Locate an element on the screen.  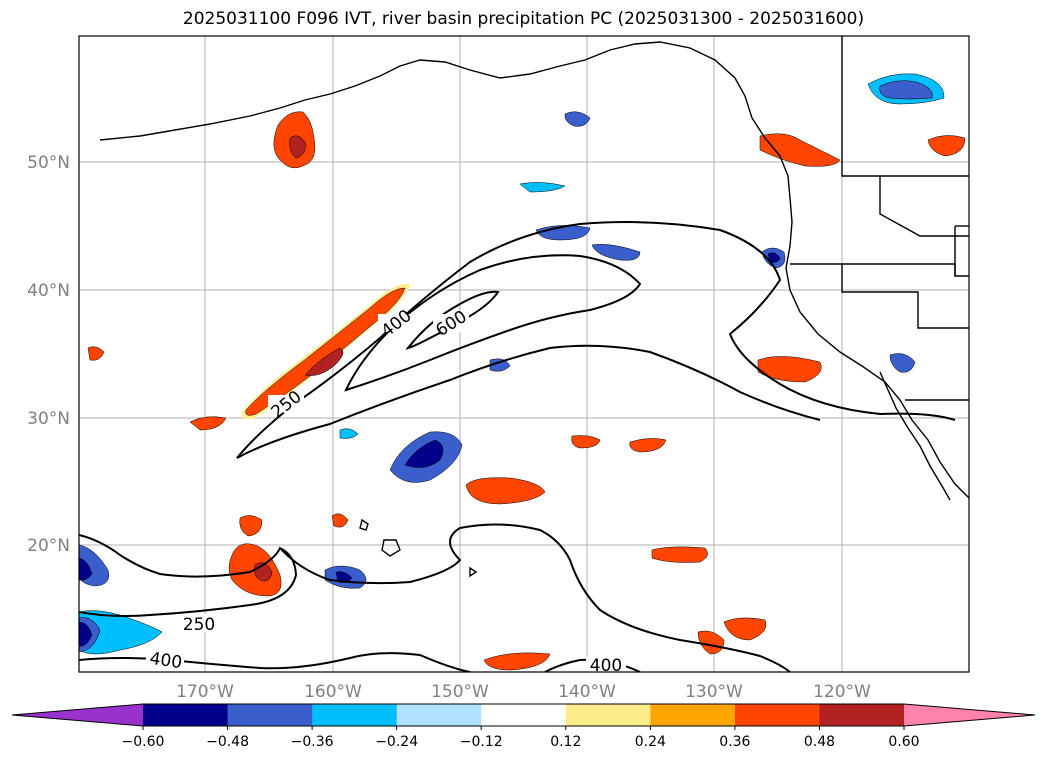
lat-labels: 50°N 40°N 30°N 20°N is located at coordinates (48, 354).